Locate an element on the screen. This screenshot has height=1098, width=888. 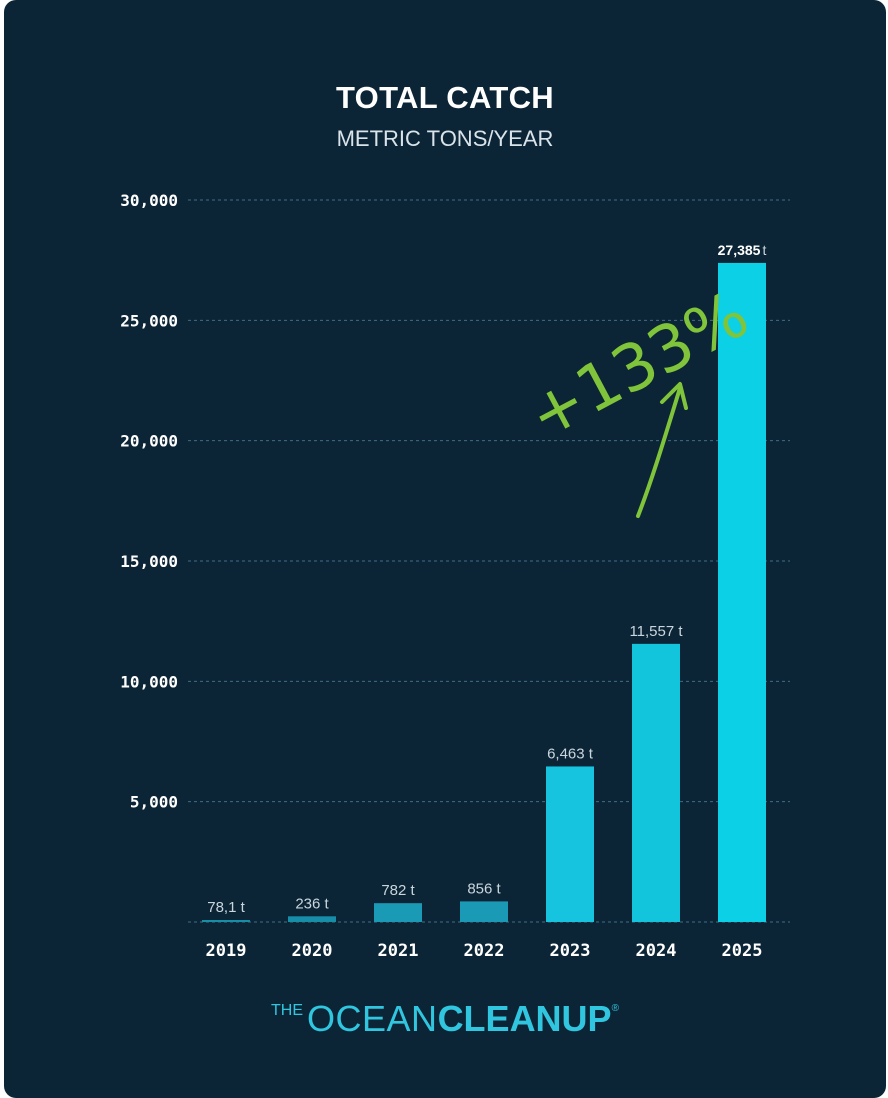
y-tick-label: 20,000 is located at coordinates (149, 441).